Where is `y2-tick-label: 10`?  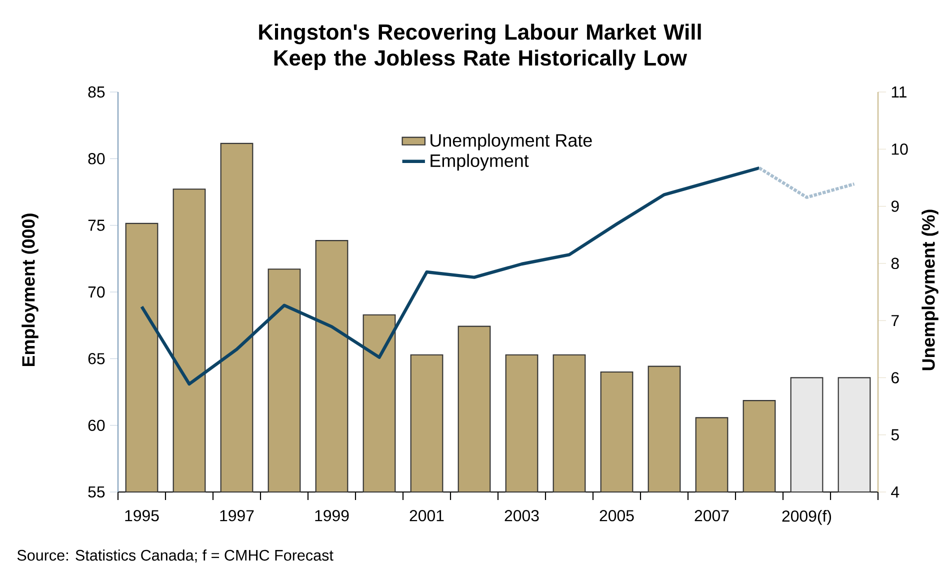 y2-tick-label: 10 is located at coordinates (900, 149).